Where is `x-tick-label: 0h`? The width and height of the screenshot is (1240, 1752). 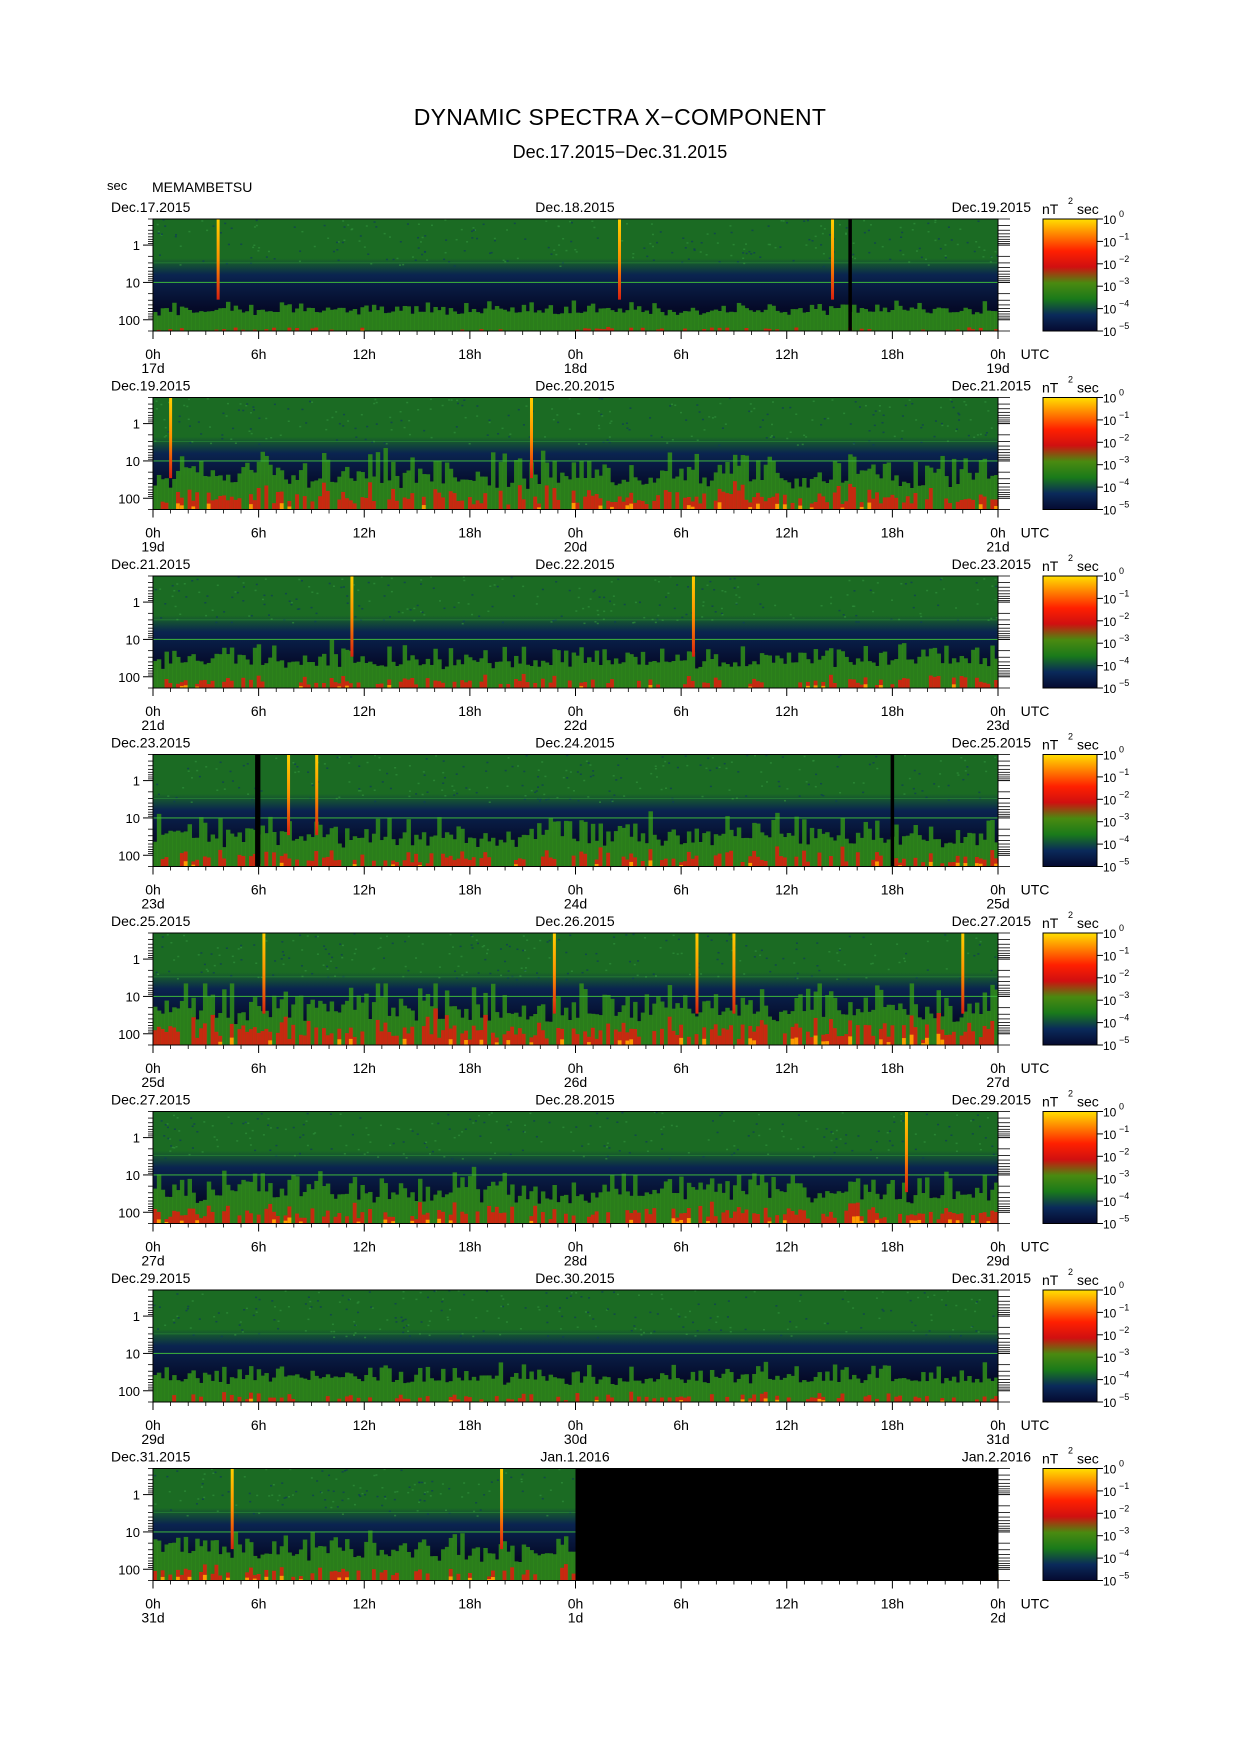 x-tick-label: 0h is located at coordinates (998, 1247).